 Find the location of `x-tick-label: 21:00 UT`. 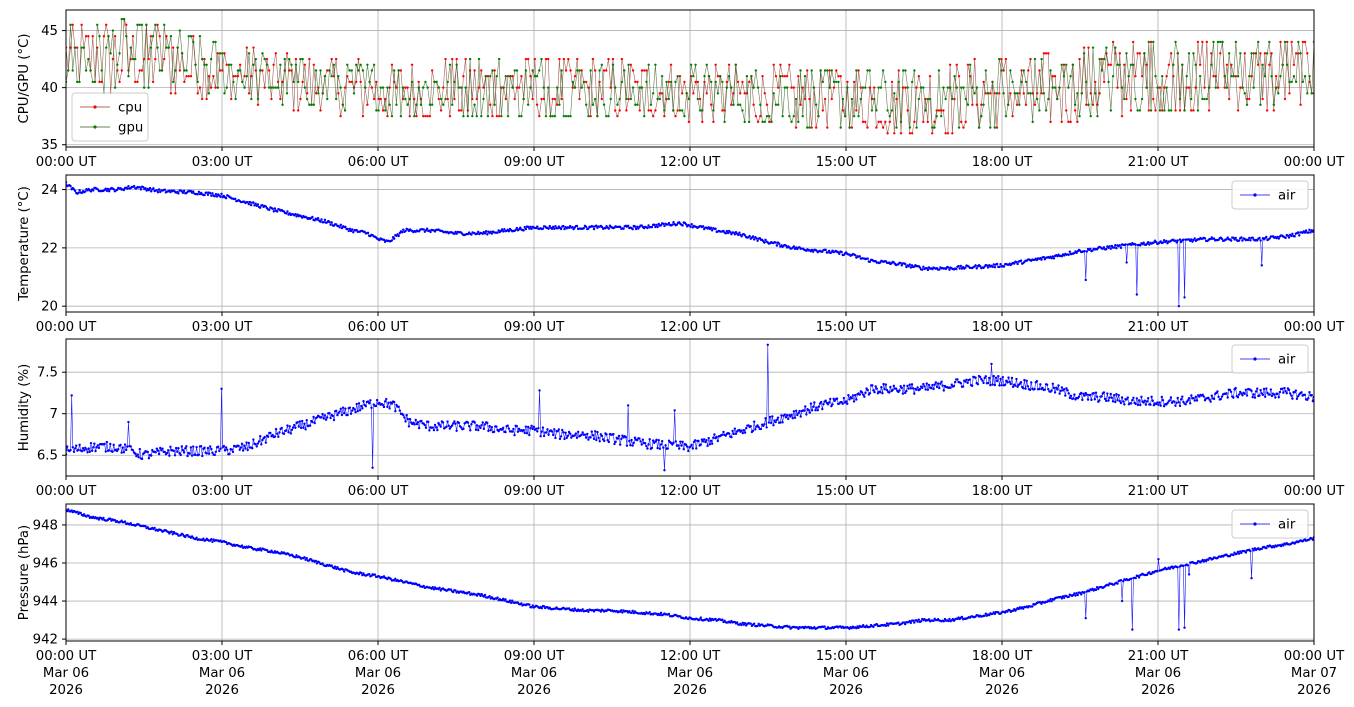

x-tick-label: 21:00 UT is located at coordinates (1158, 327).